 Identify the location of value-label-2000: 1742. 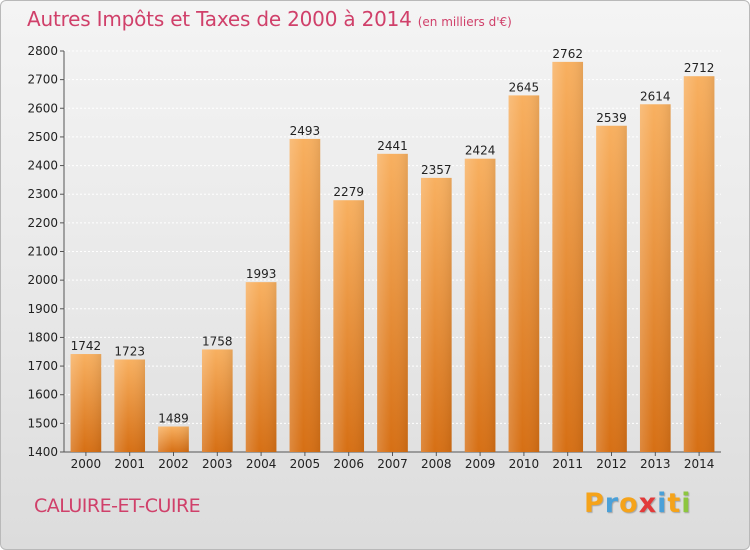
(86, 346).